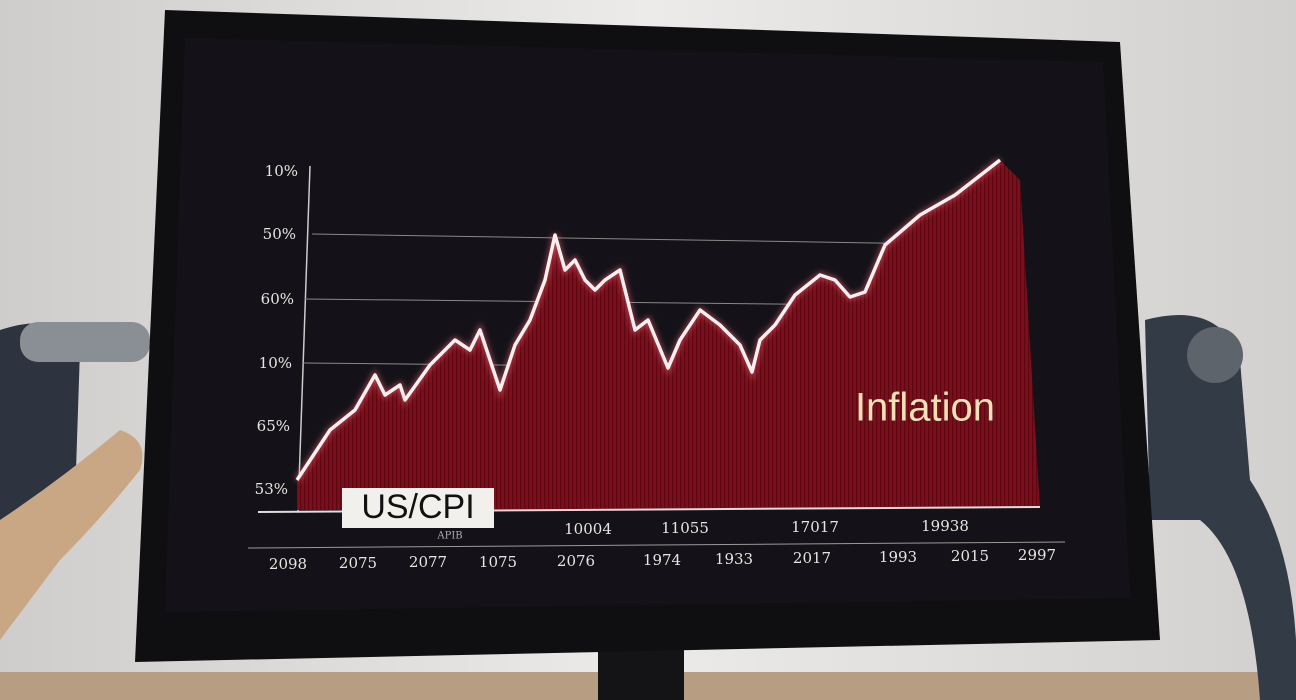  What do you see at coordinates (498, 562) in the screenshot?
I see `lower-label: 1075` at bounding box center [498, 562].